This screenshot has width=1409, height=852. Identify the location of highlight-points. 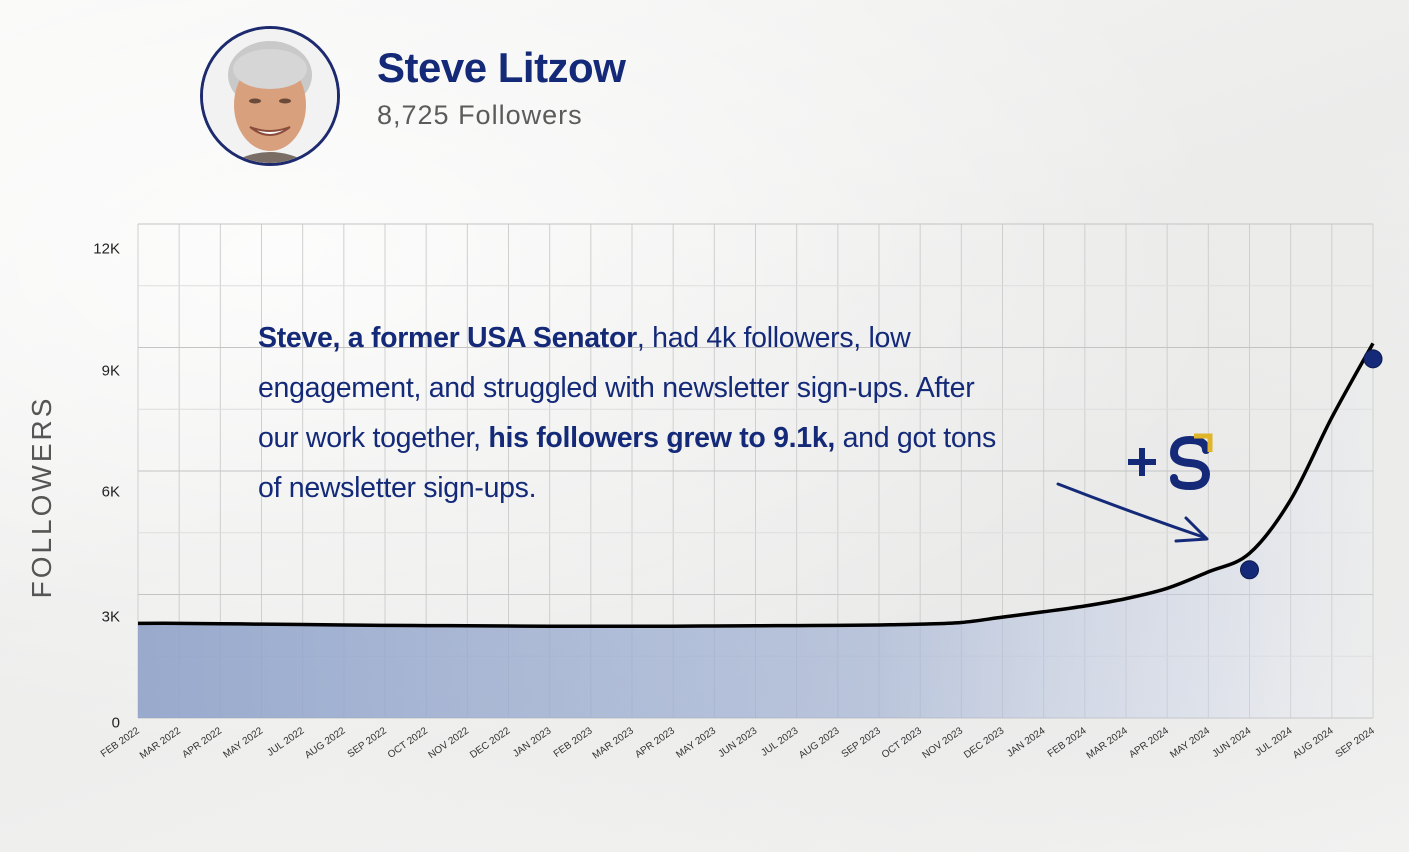
(1311, 464).